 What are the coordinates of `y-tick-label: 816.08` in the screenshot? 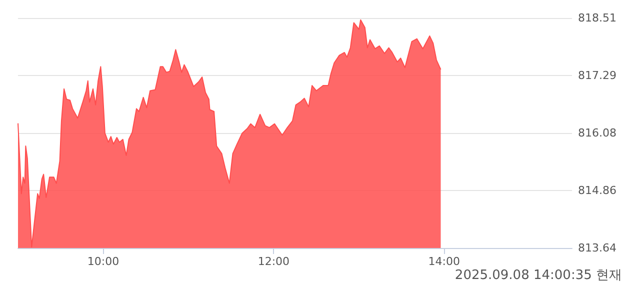 It's located at (597, 133).